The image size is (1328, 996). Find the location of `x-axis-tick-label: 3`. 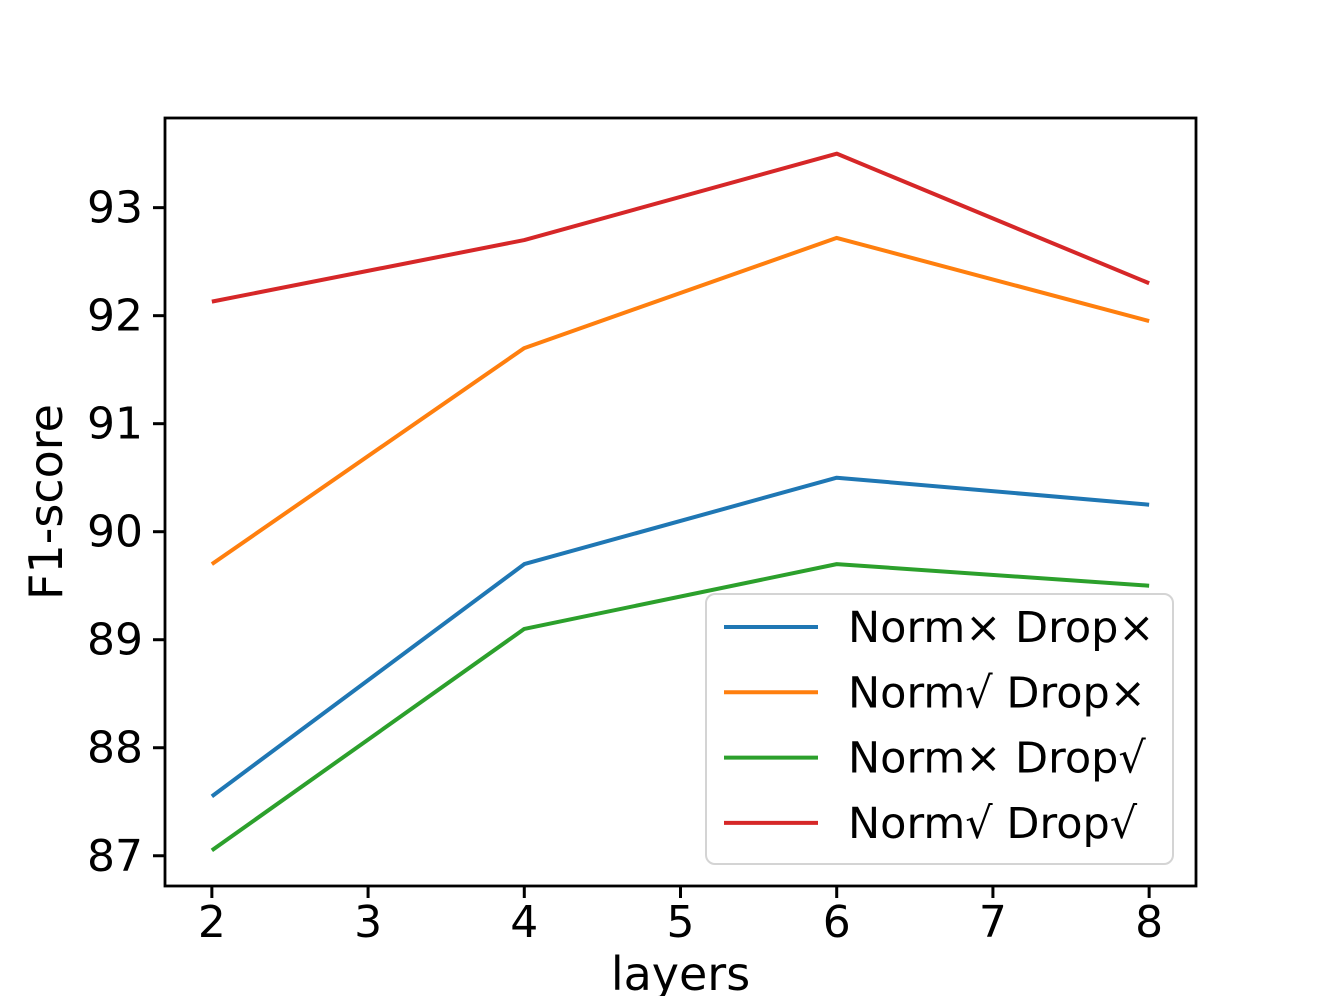

x-axis-tick-label: 3 is located at coordinates (368, 922).